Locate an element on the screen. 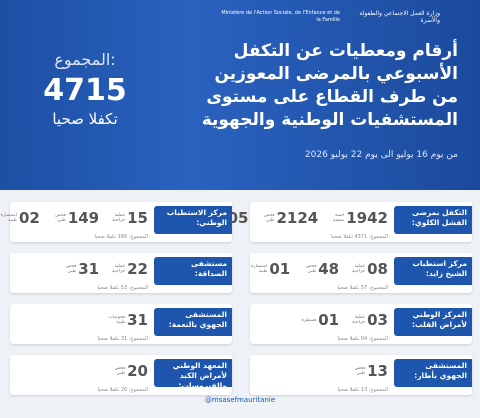 This screenshot has width=480, height=418. stat-value: 2124 is located at coordinates (297, 218).